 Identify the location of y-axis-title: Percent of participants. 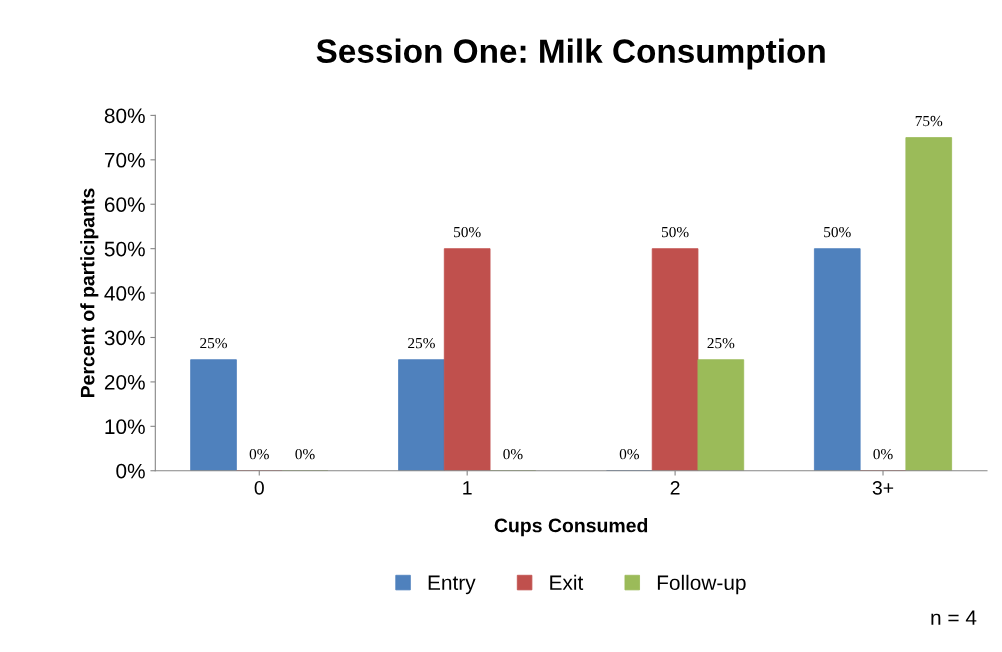
(89, 293).